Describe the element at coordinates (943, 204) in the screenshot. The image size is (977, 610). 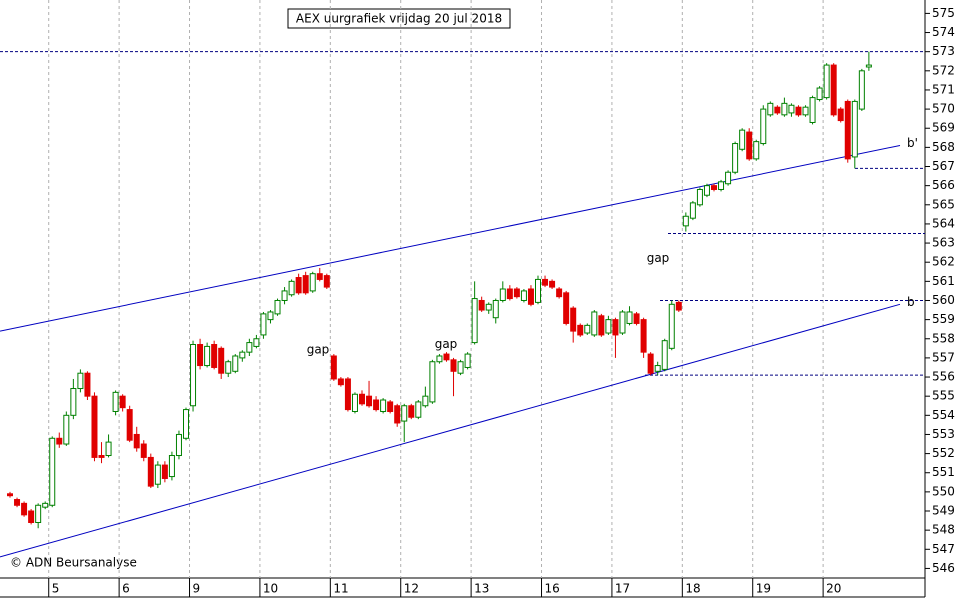
I see `y-tick-label: 565` at that location.